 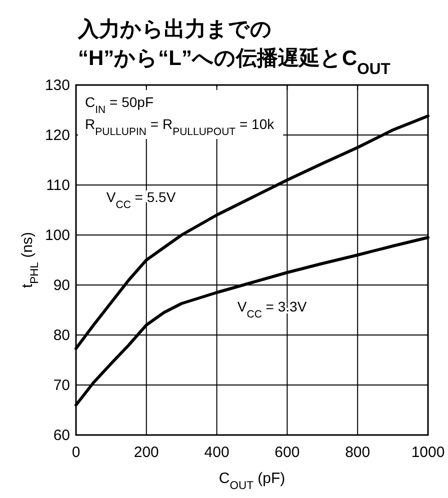 What do you see at coordinates (252, 481) in the screenshot?
I see `x-axis-title: C$_{OUT}$ (pF)` at bounding box center [252, 481].